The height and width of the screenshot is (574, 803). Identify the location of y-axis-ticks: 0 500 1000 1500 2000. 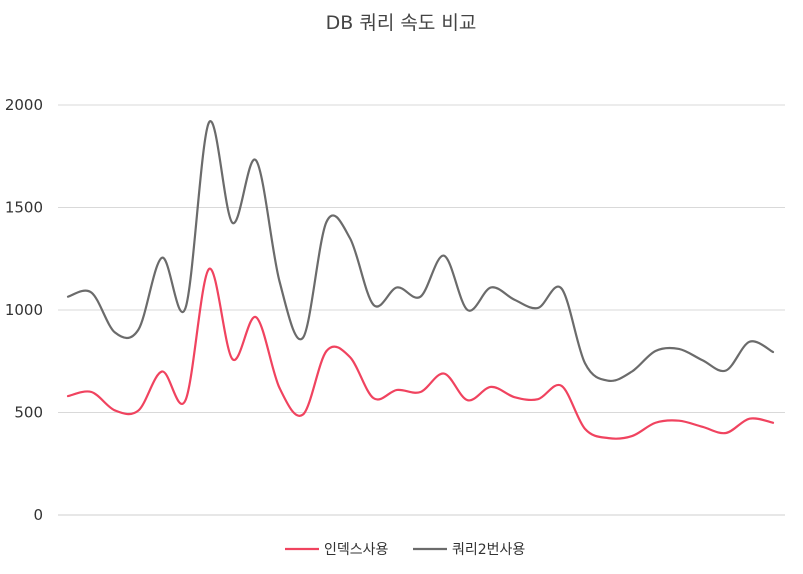
(24, 310).